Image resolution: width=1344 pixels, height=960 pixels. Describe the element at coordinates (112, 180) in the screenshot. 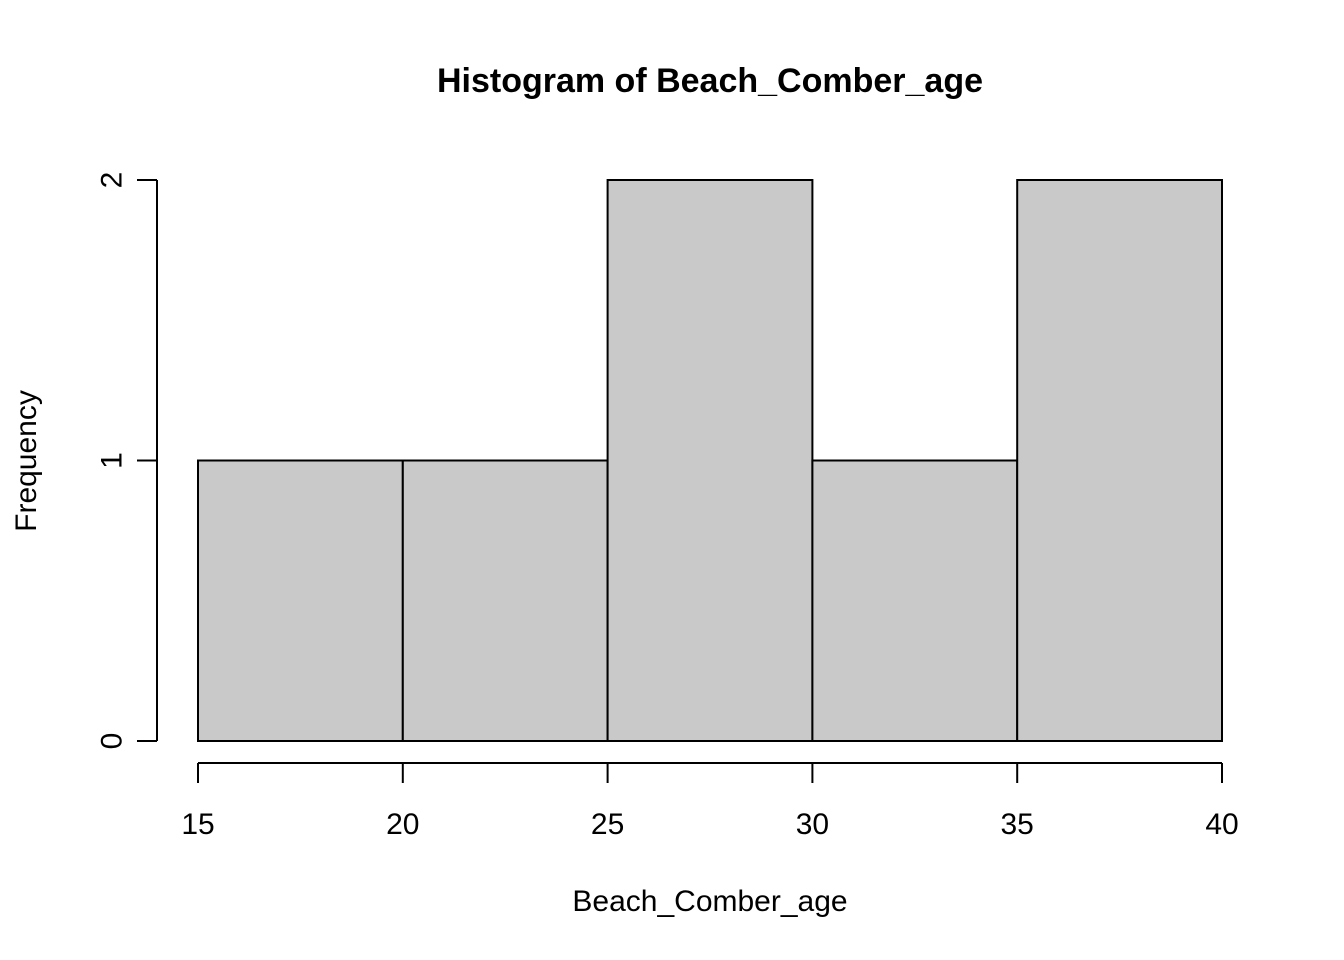

I see `y-tick-label-2: 2` at that location.